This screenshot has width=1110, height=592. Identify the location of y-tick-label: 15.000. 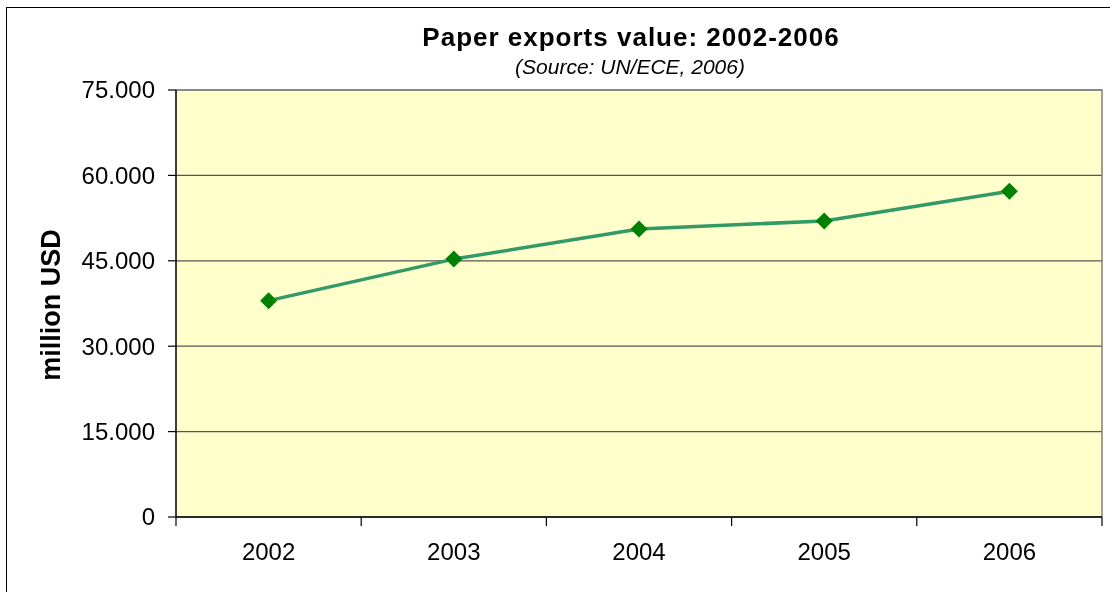
(118, 431).